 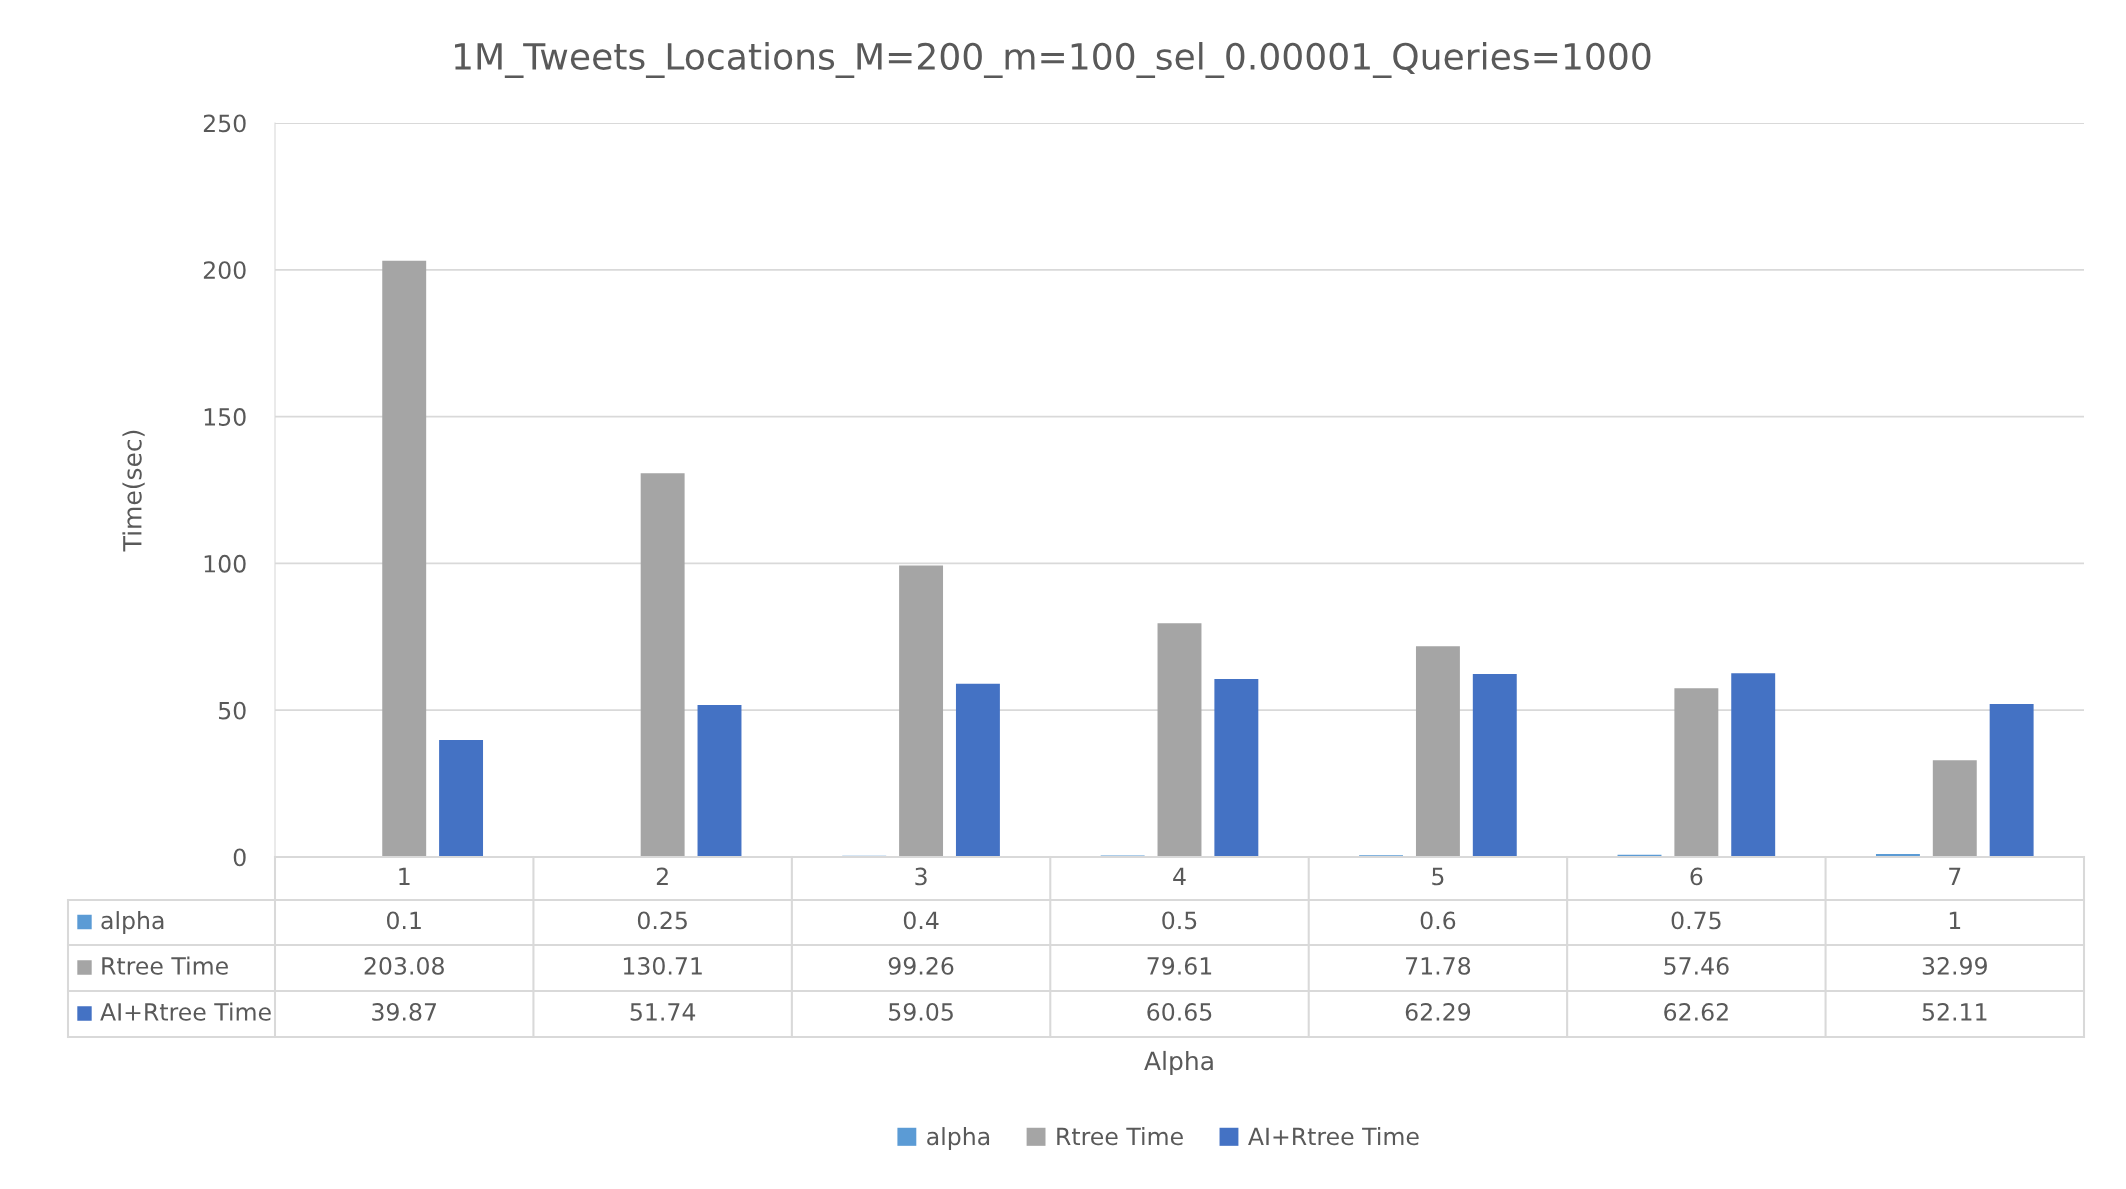 What do you see at coordinates (662, 965) in the screenshot?
I see `data-label: 130.71` at bounding box center [662, 965].